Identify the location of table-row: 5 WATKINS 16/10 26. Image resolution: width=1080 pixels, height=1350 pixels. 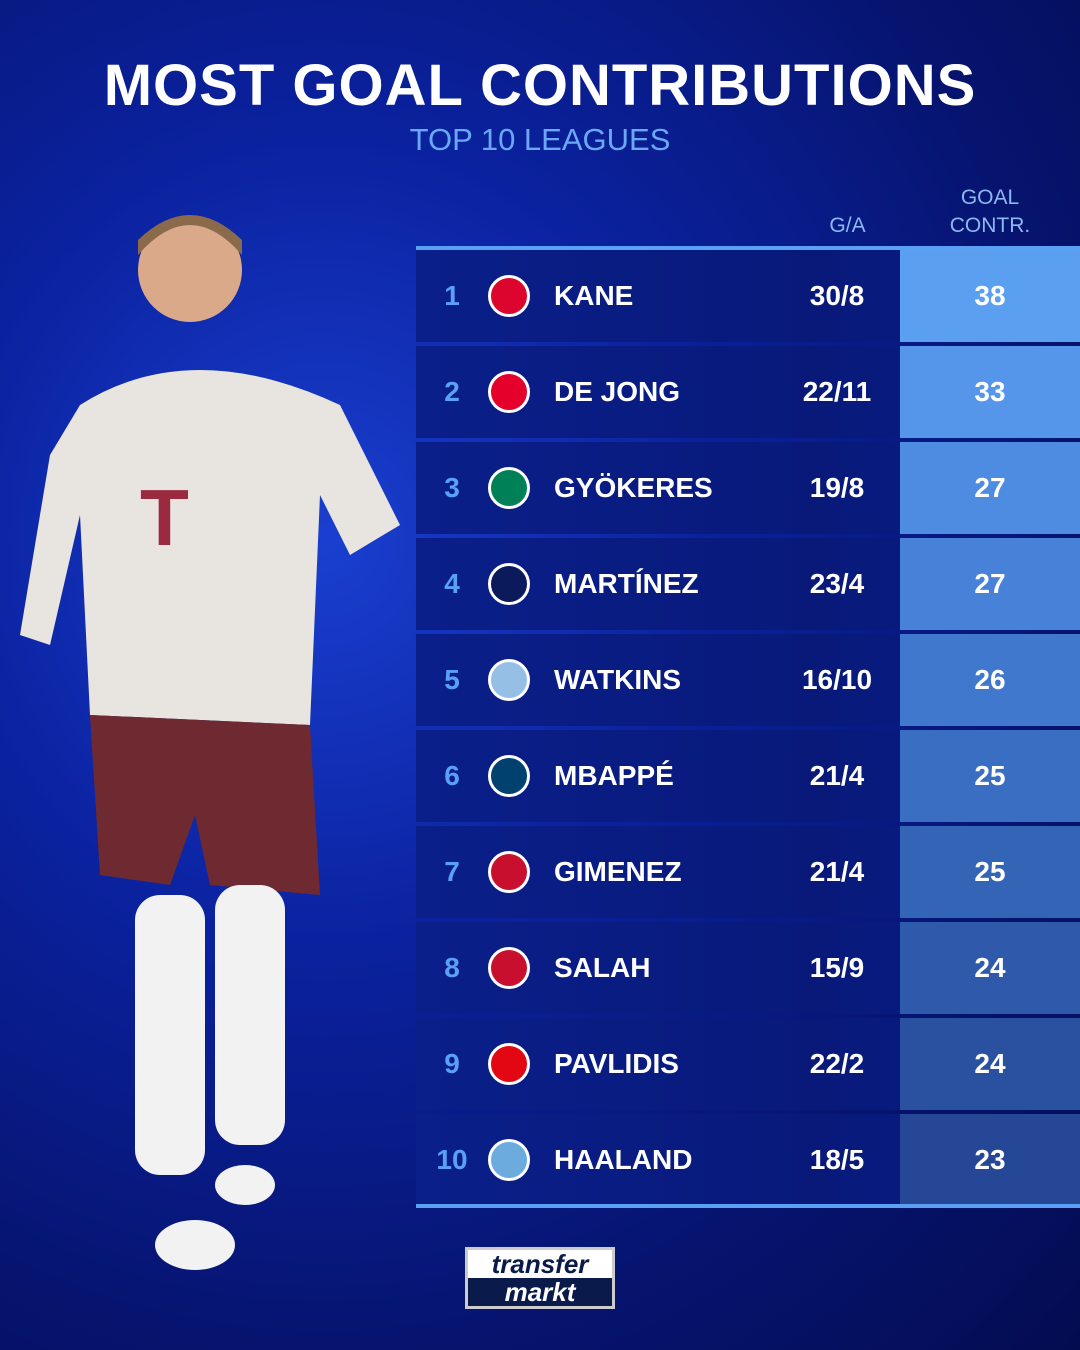
(748, 680).